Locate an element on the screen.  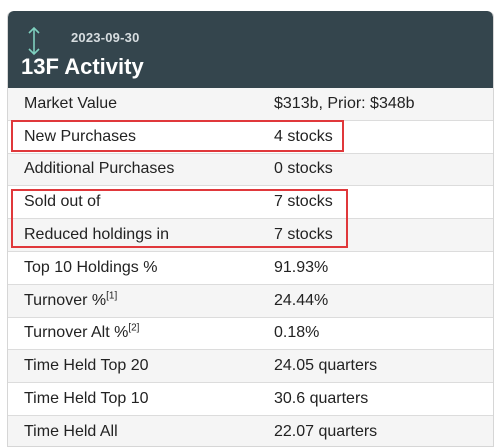
row-value: 24.05 quarters is located at coordinates (326, 366).